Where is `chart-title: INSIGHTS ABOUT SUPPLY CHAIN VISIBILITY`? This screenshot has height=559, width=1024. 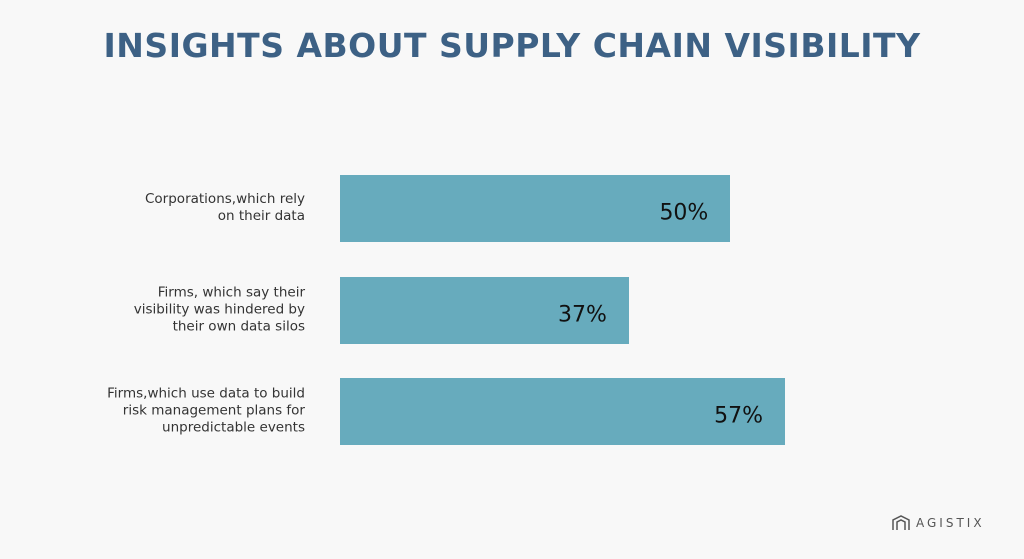 chart-title: INSIGHTS ABOUT SUPPLY CHAIN VISIBILITY is located at coordinates (512, 45).